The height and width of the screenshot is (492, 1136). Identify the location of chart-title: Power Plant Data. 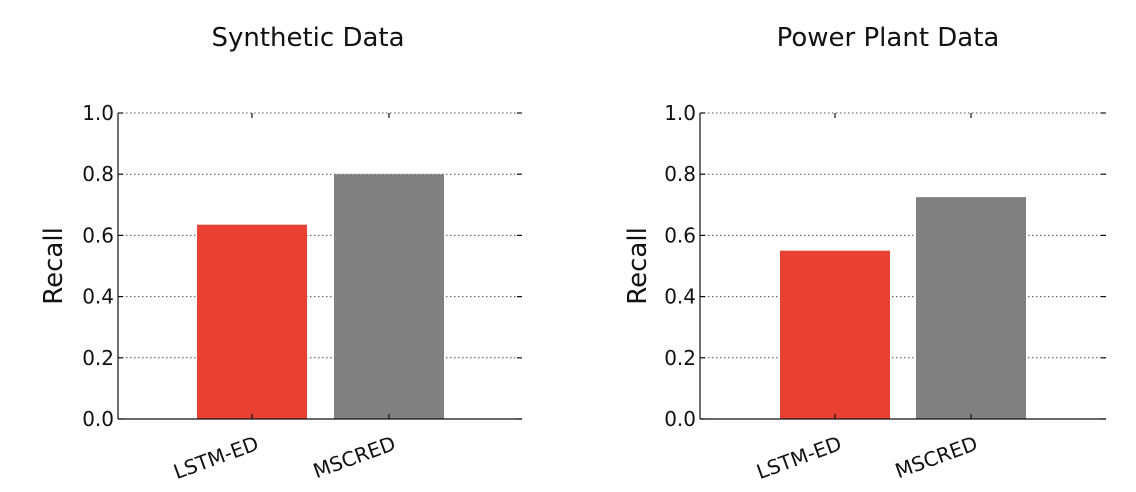
(888, 38).